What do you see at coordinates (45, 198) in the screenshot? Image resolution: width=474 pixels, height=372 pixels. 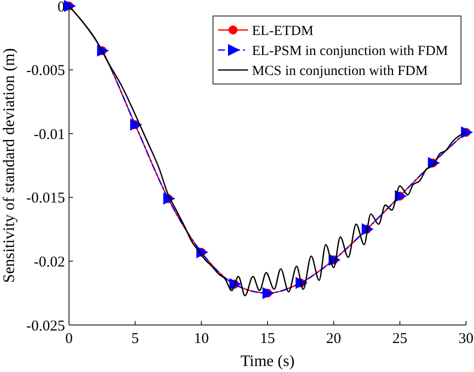 I see `y-tick-label: -0.015` at bounding box center [45, 198].